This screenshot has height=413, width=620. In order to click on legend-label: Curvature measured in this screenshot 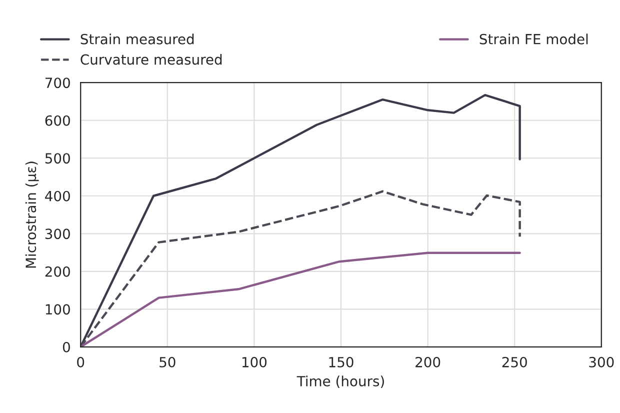, I will do `click(151, 59)`.